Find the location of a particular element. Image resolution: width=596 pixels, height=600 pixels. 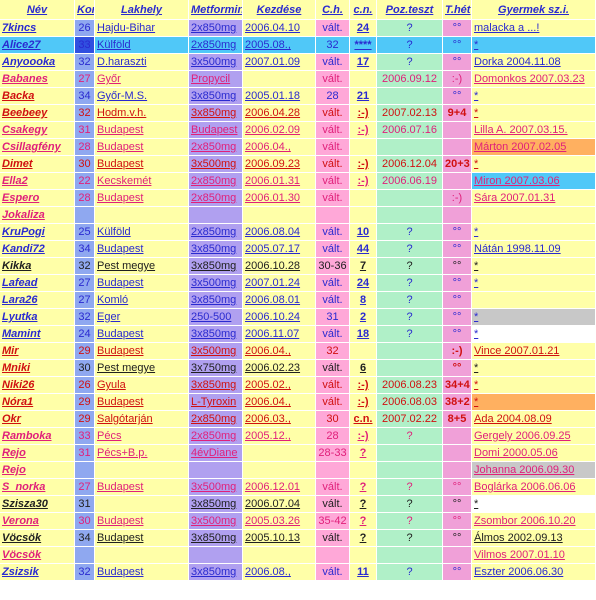

header-cn: c.n. is located at coordinates (363, 10).